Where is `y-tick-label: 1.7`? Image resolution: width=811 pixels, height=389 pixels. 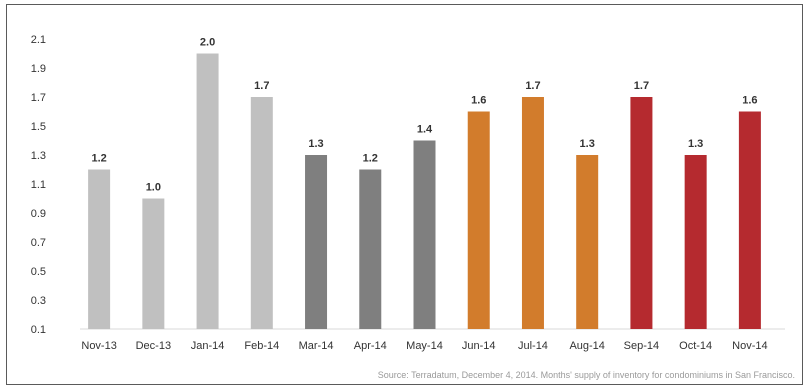
y-tick-label: 1.7 is located at coordinates (38, 98).